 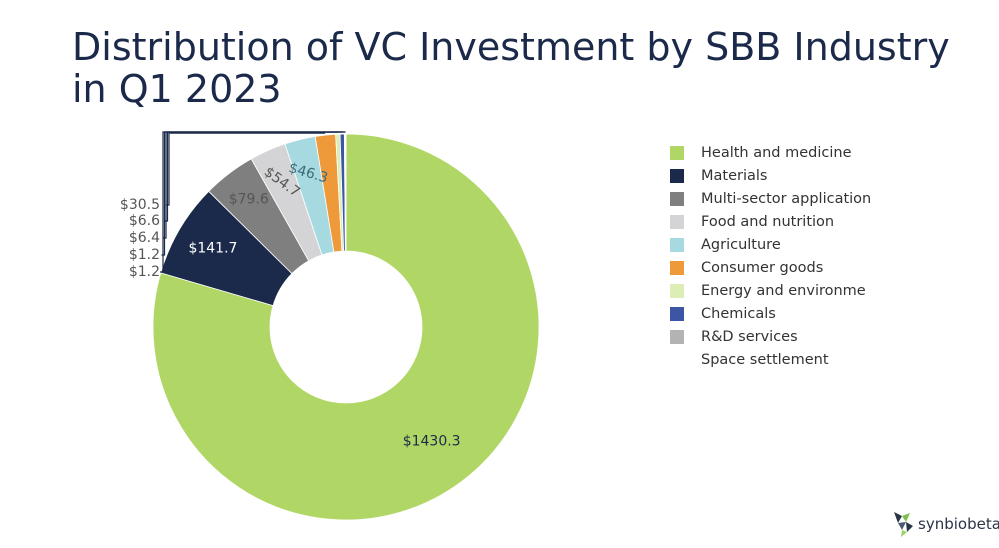 I want to click on slice-label-consumer-goods: $30.5, so click(x=140, y=205).